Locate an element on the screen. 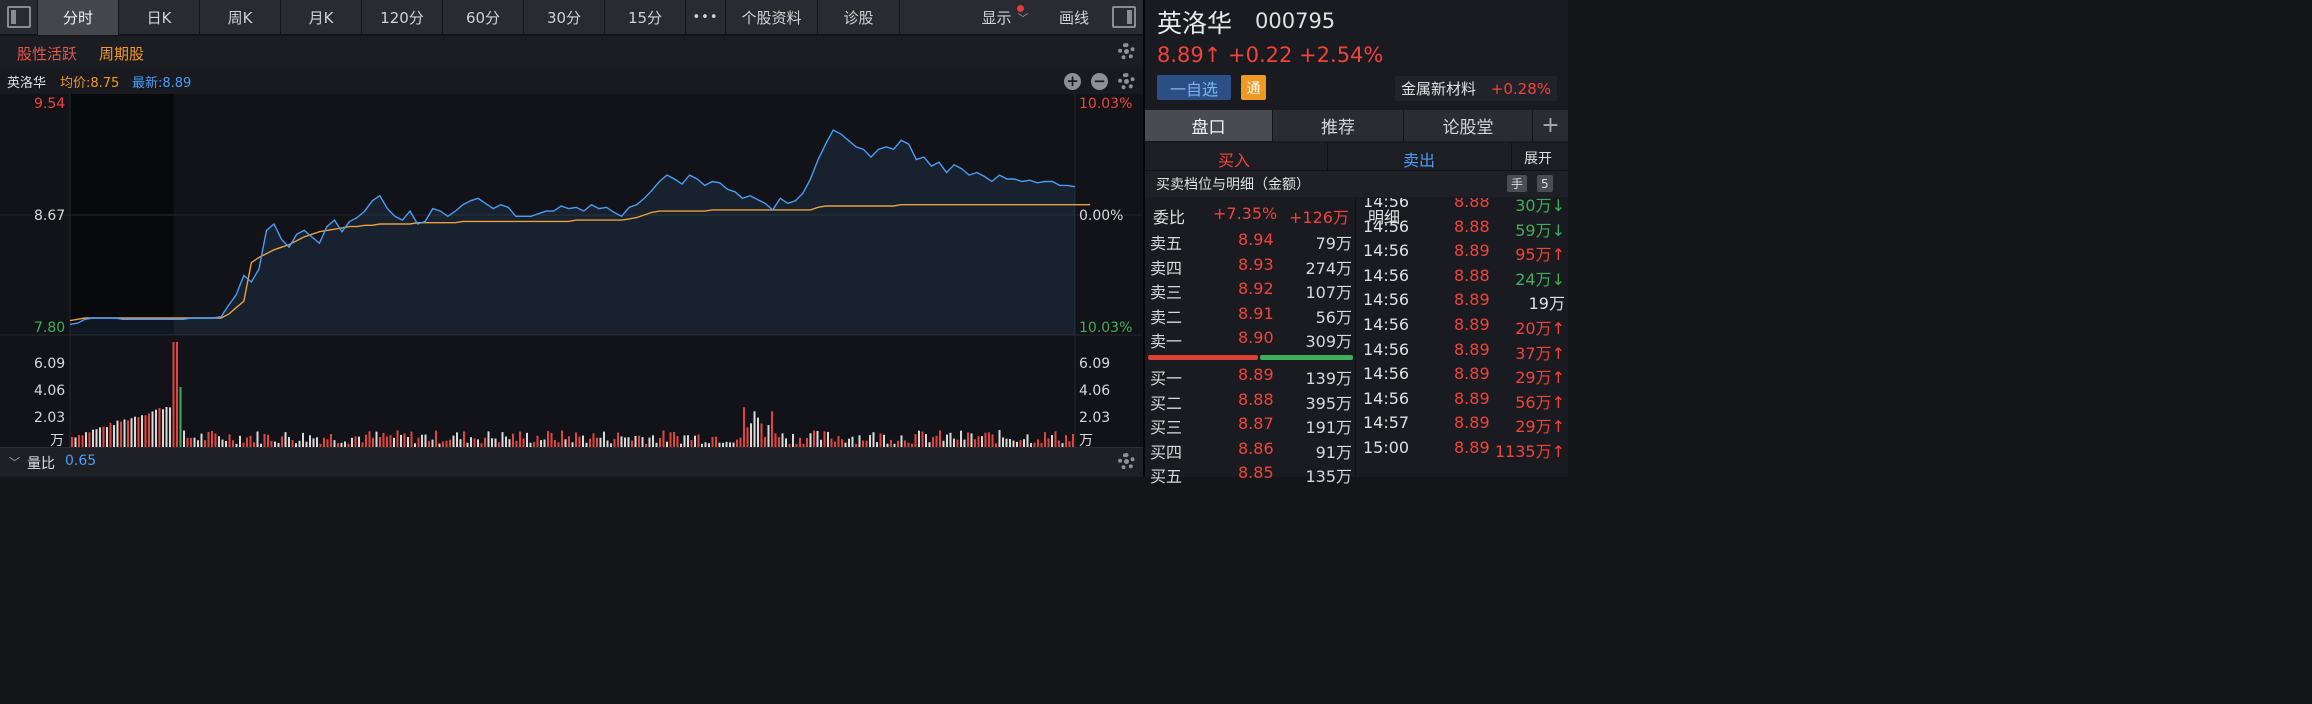 Image resolution: width=2312 pixels, height=704 pixels. buy-button: 买入 is located at coordinates (1234, 160).